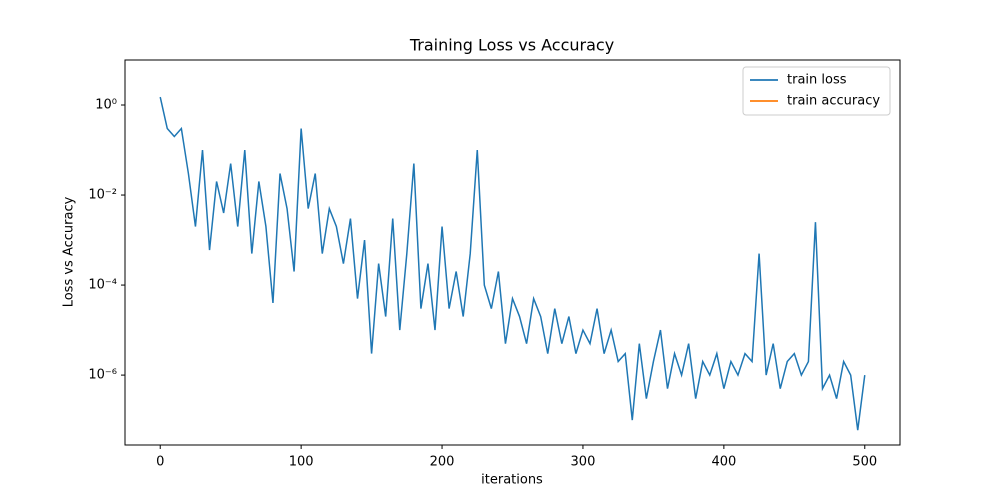 This screenshot has height=504, width=1000. What do you see at coordinates (723, 462) in the screenshot?
I see `x-tick-label: 400` at bounding box center [723, 462].